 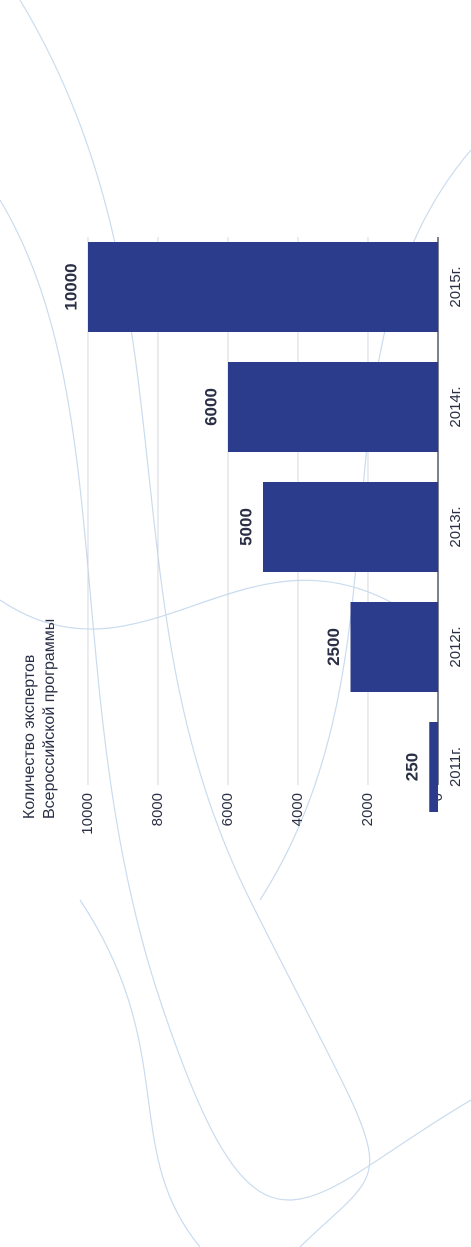 I want to click on x-tick-label: 2013г., so click(x=455, y=526).